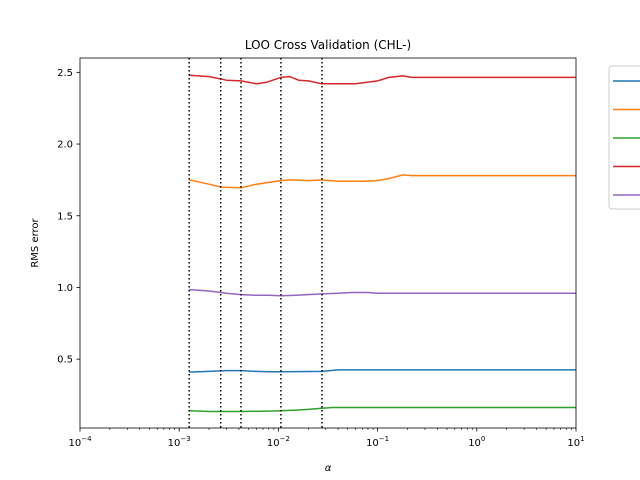 Image resolution: width=640 pixels, height=480 pixels. I want to click on y-tick-label-5: 2.5, so click(65, 73).